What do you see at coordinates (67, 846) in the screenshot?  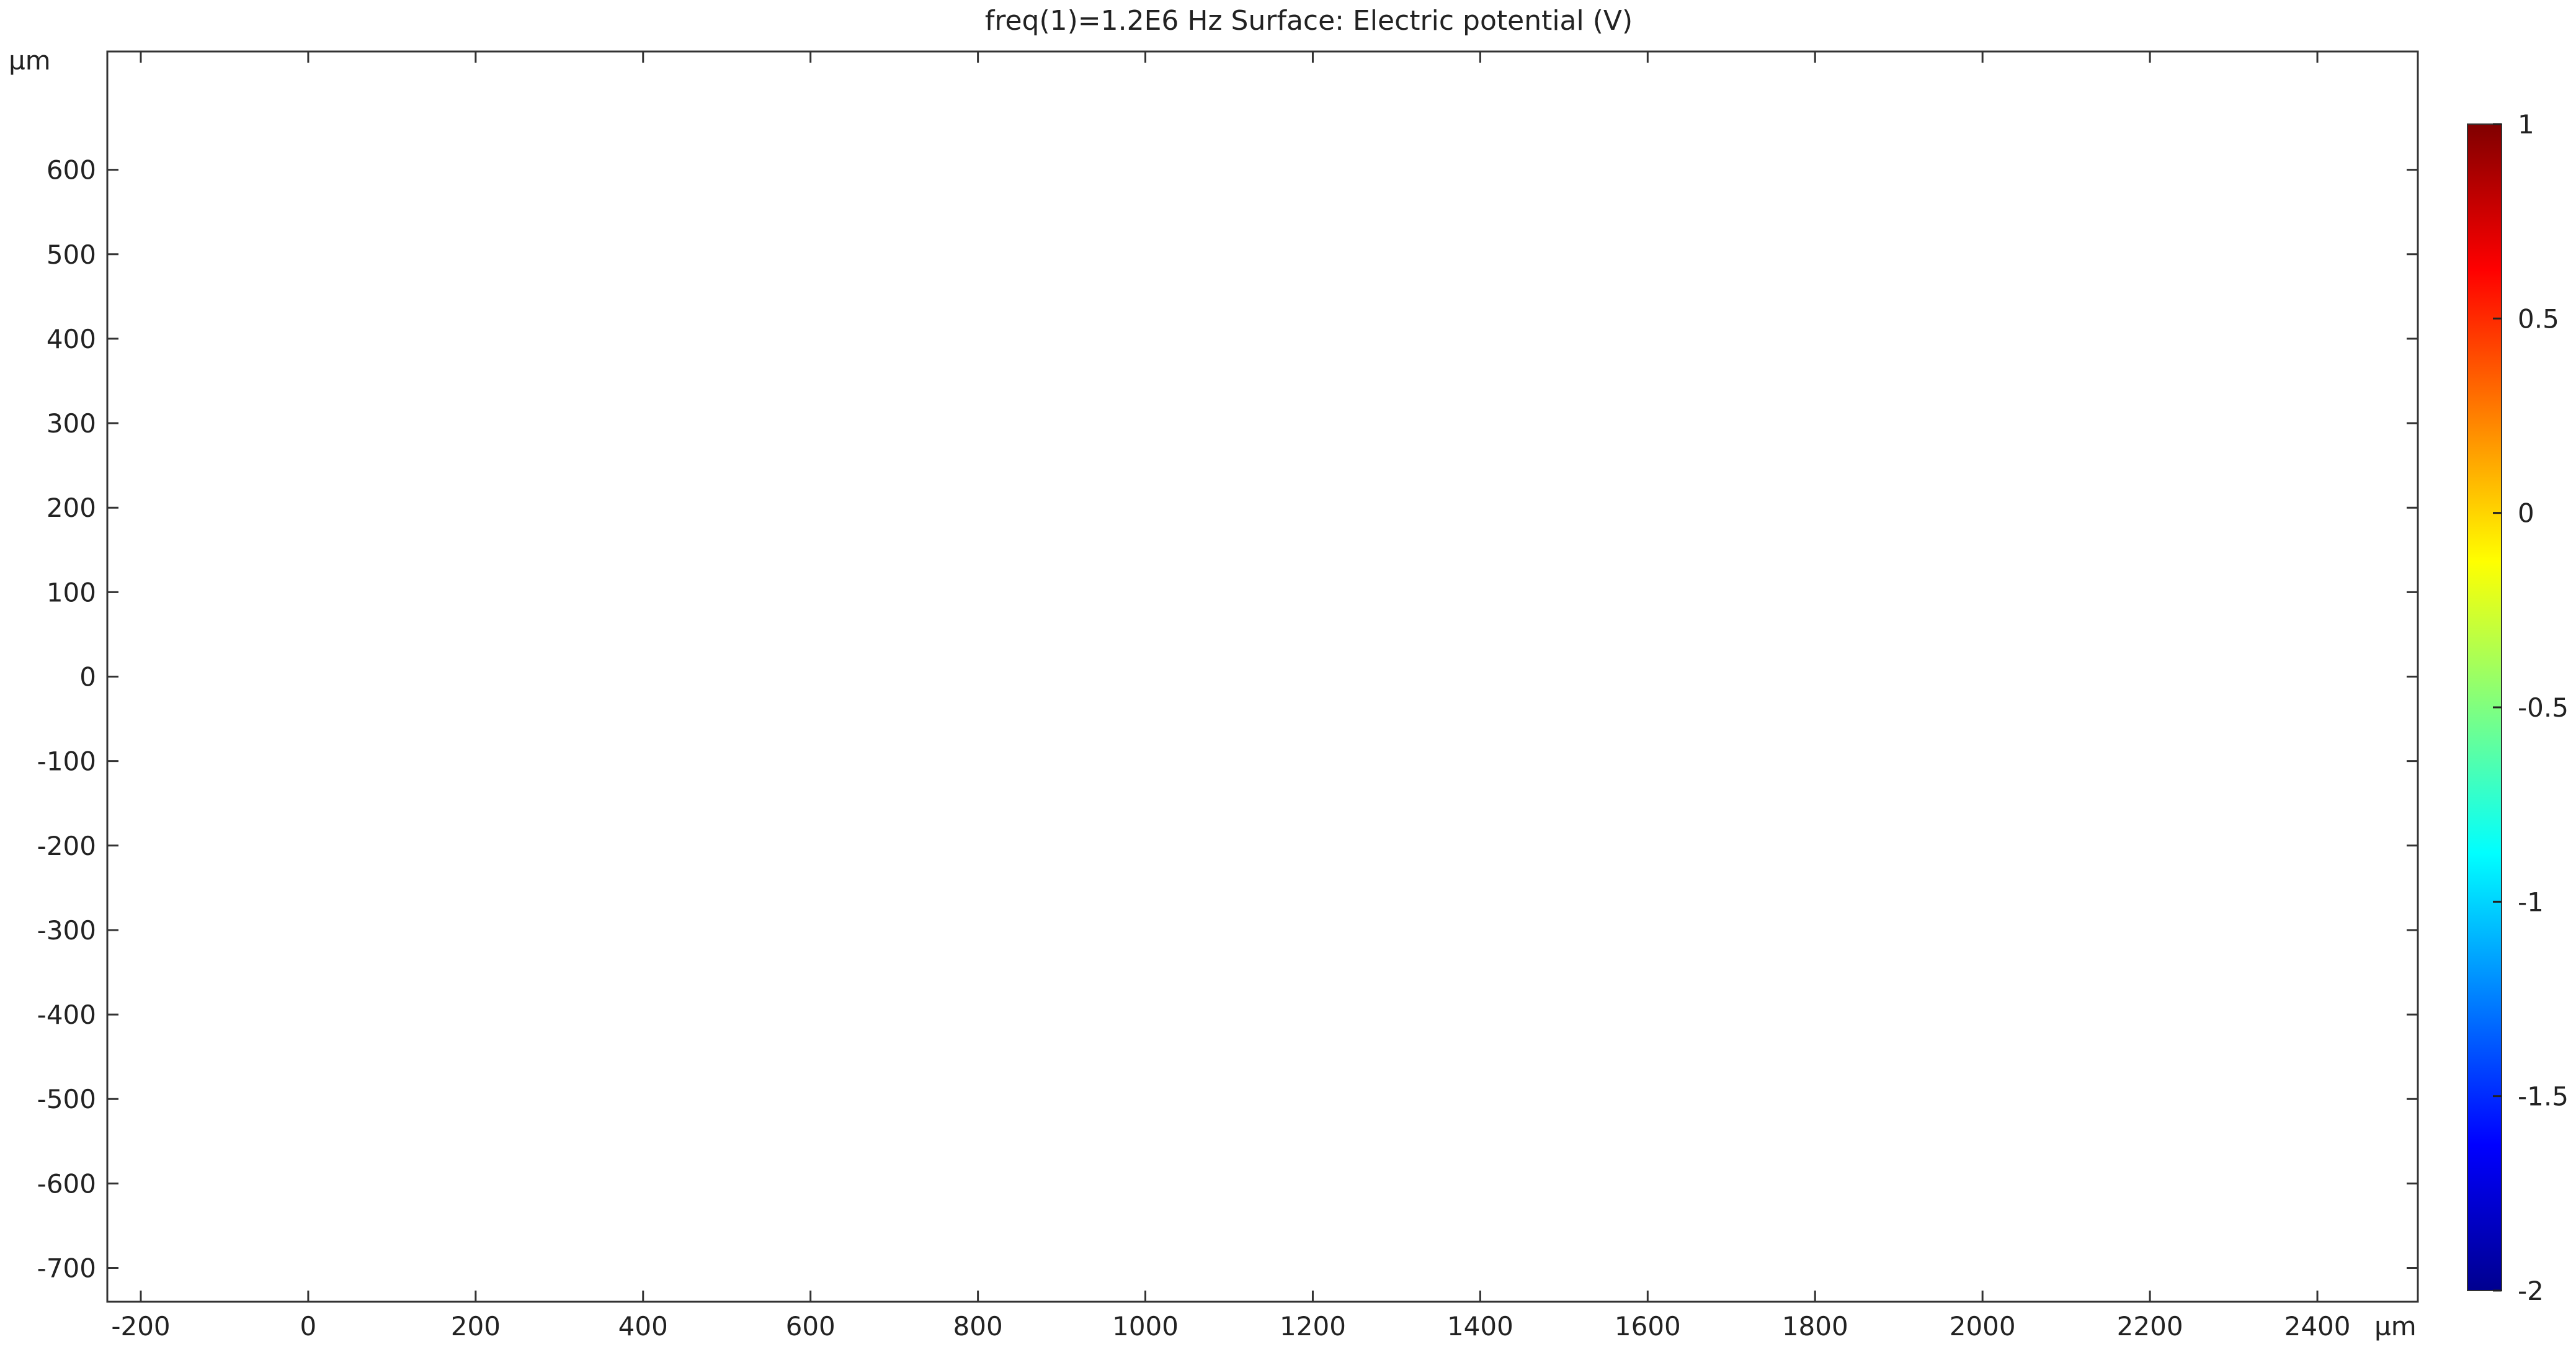 I see `y-tick-label: -200` at bounding box center [67, 846].